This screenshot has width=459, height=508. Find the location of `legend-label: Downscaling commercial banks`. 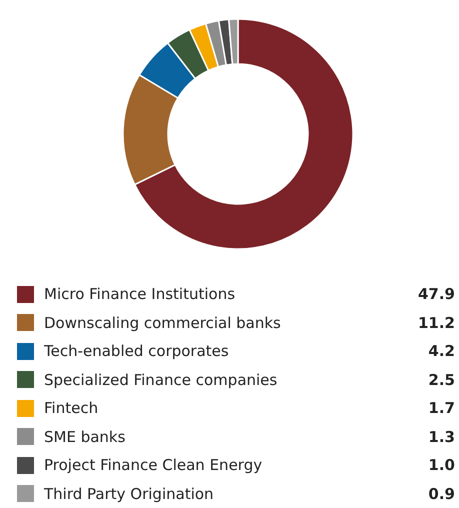

legend-label: Downscaling commercial banks is located at coordinates (163, 323).